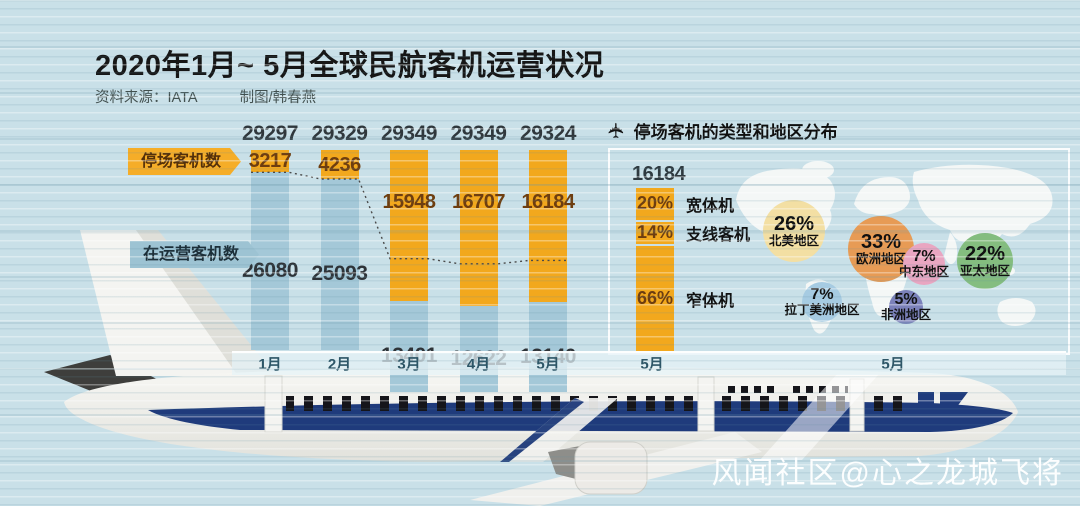 The image size is (1080, 506). I want to click on panel-header: ✈ 停场客机的类型和地区分布, so click(721, 130).